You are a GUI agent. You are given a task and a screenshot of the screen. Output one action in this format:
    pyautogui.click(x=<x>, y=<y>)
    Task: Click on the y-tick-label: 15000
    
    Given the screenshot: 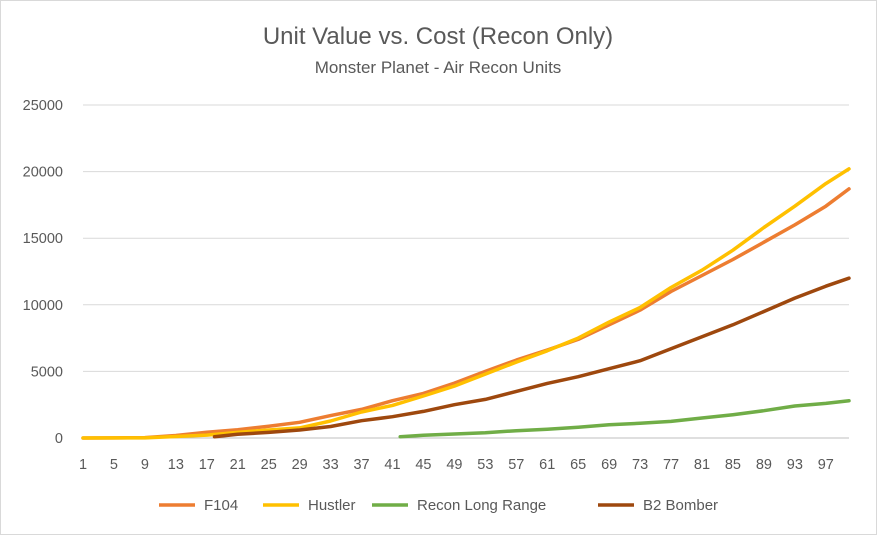 What is the action you would take?
    pyautogui.click(x=43, y=239)
    